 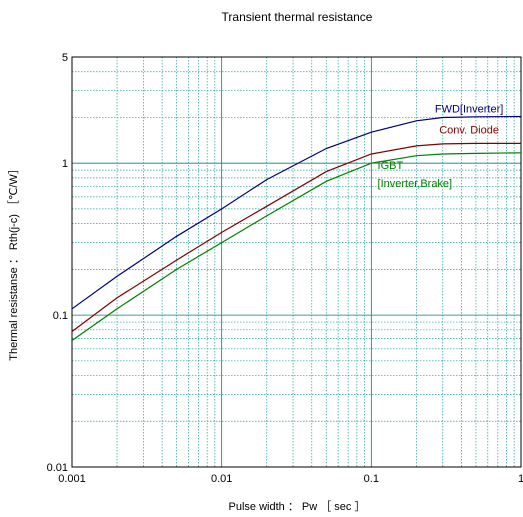 What do you see at coordinates (221, 479) in the screenshot?
I see `x-tick-label: 0.01` at bounding box center [221, 479].